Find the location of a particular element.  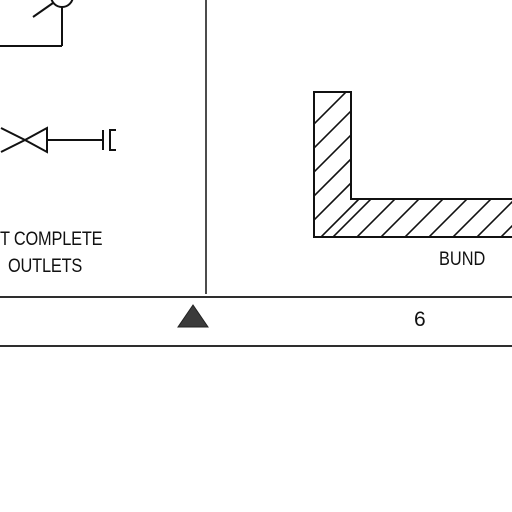

bund-symbol is located at coordinates (412, 164).